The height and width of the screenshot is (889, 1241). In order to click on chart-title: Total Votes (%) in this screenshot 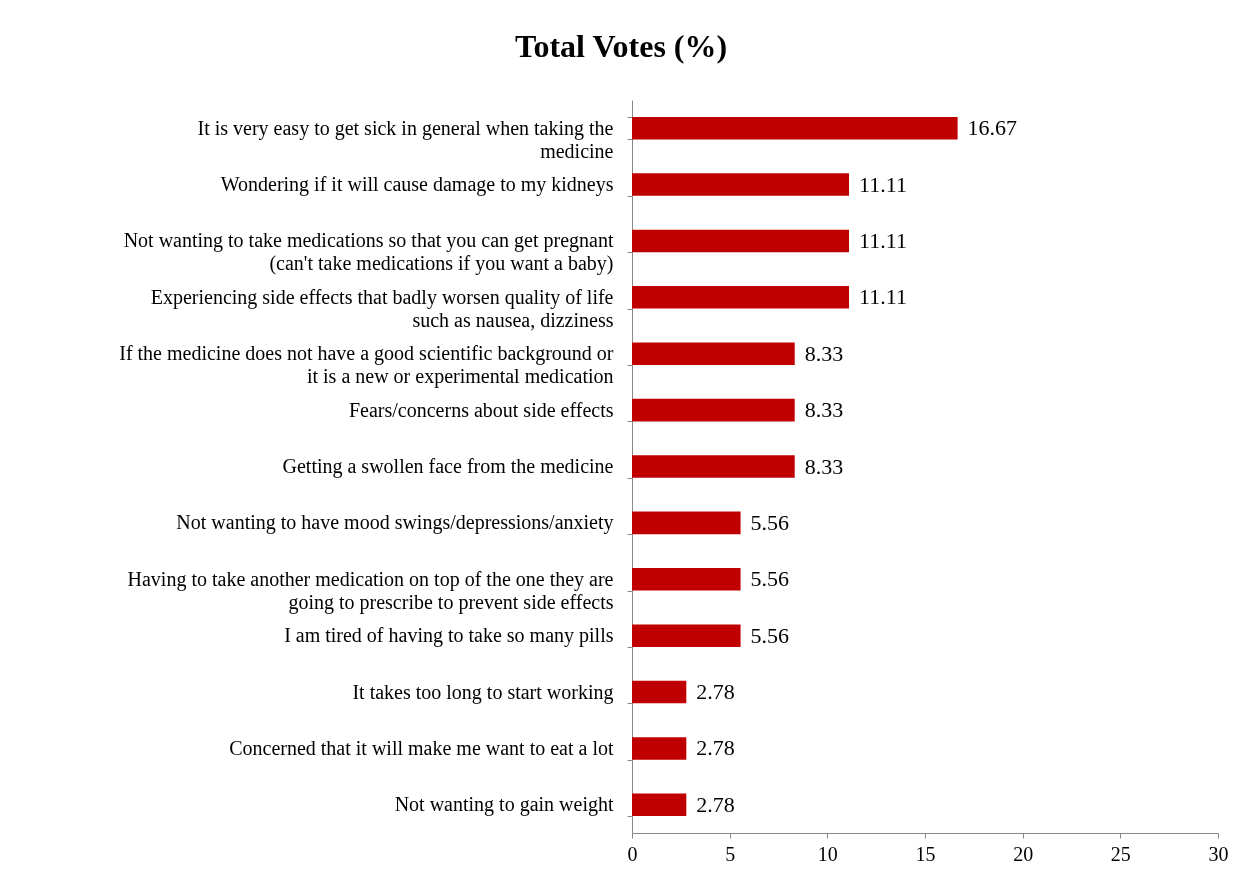, I will do `click(621, 46)`.